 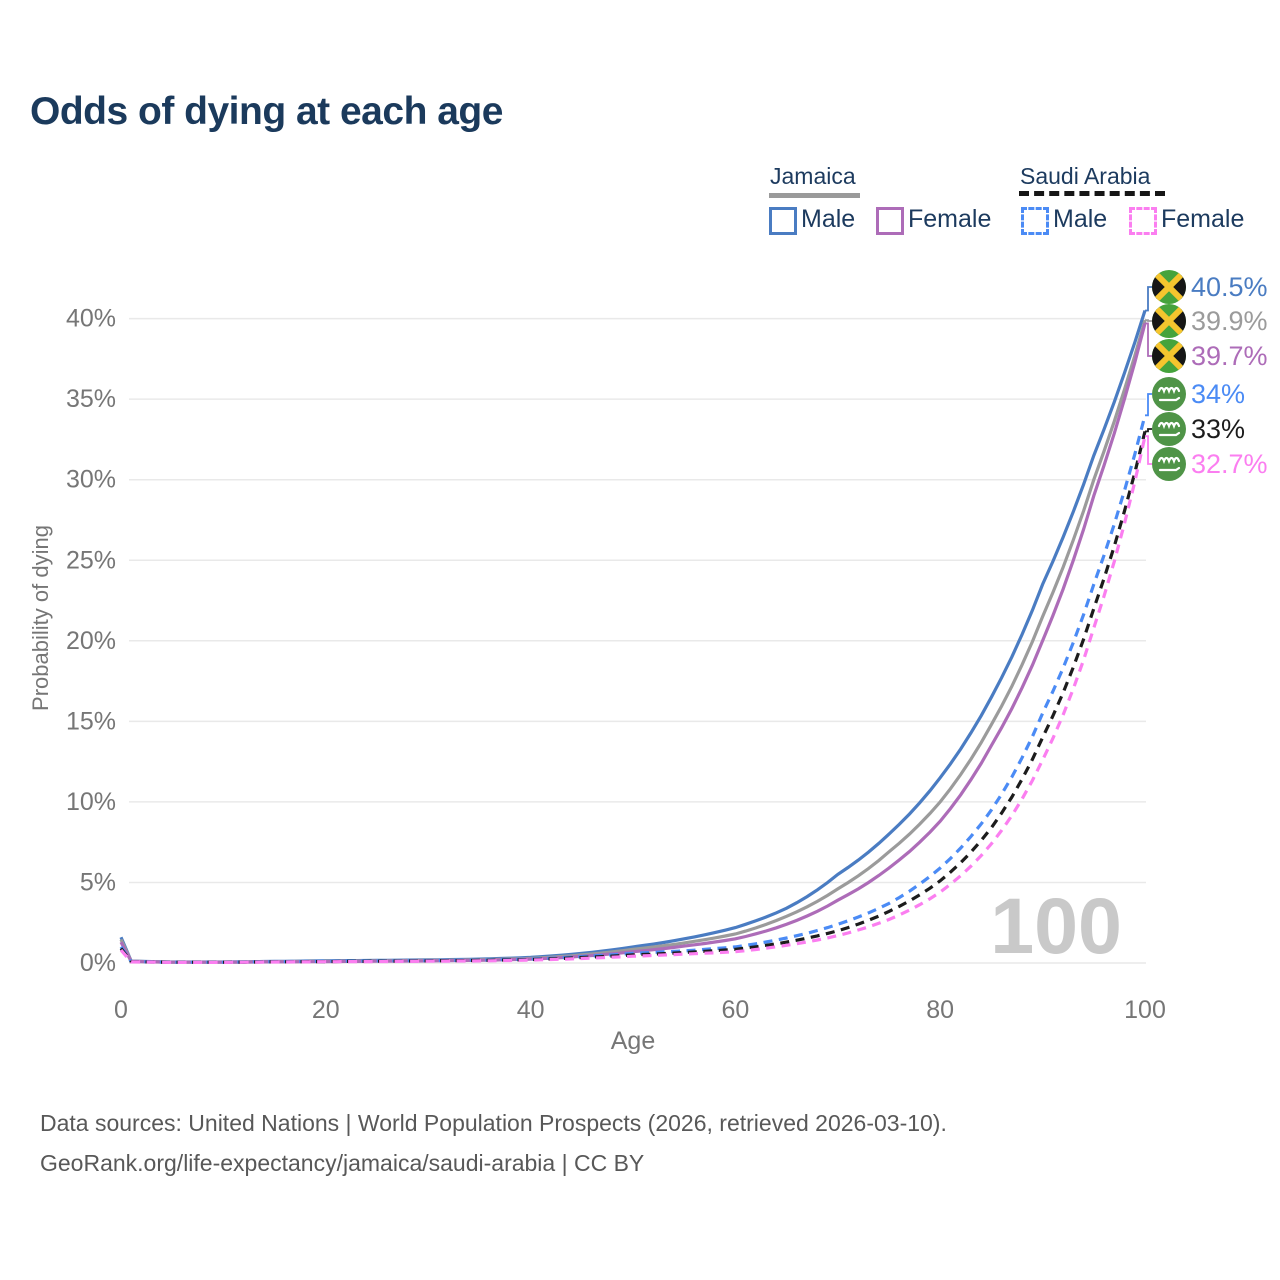 I want to click on x-axis-title: Age, so click(x=633, y=1041).